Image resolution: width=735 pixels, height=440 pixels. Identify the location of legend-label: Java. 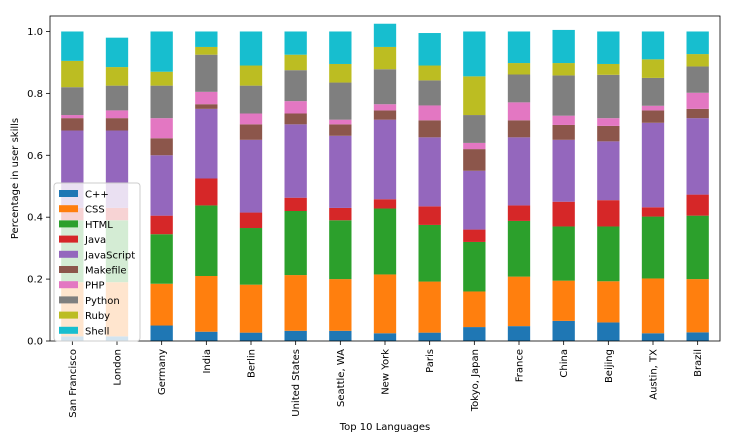
(95, 240).